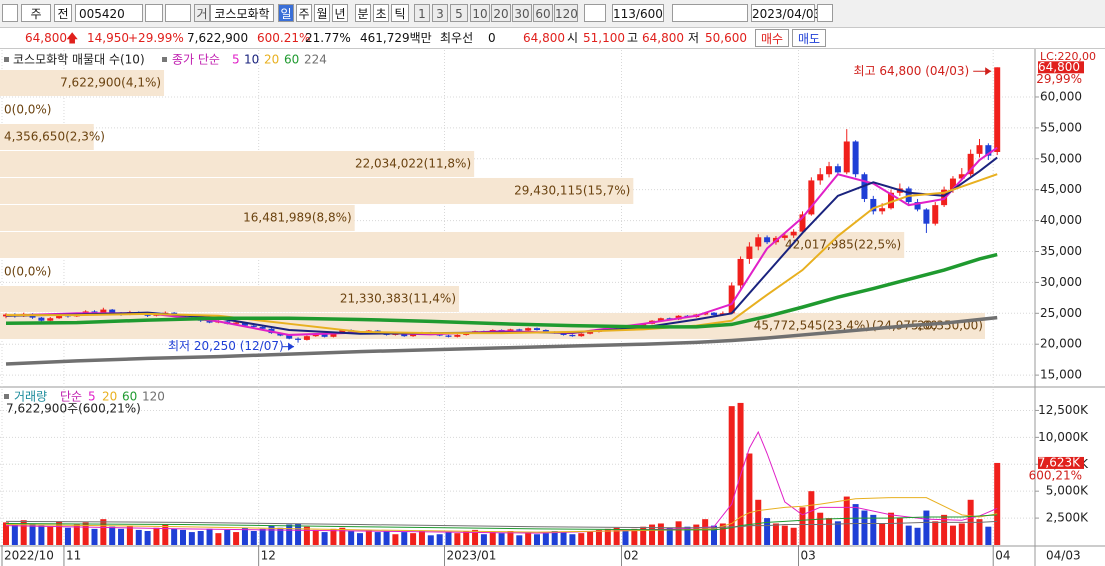 The image size is (1105, 566). Describe the element at coordinates (108, 38) in the screenshot. I see `change: 14,950` at that location.